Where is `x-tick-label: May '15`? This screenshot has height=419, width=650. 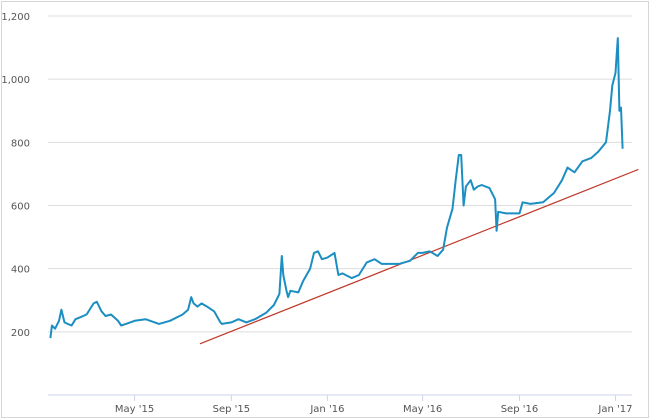 x-tick-label: May '15 is located at coordinates (134, 409).